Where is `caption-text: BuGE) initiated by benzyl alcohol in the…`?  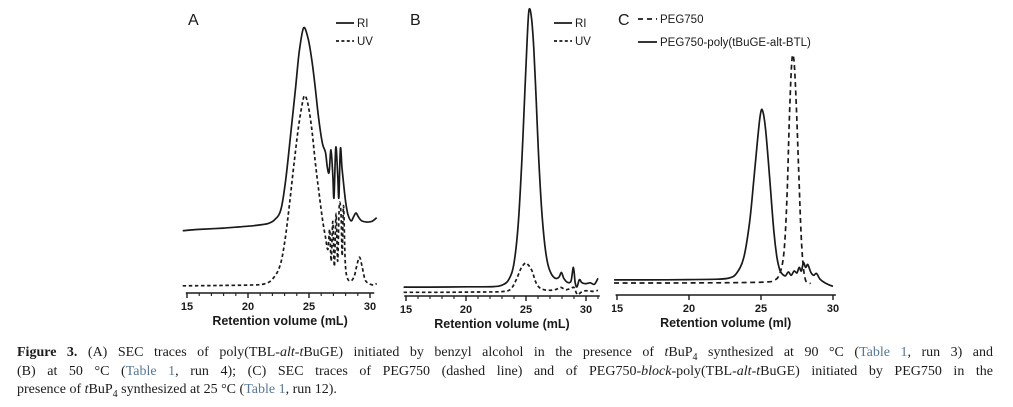
caption-text: BuGE) initiated by benzyl alcohol in the… is located at coordinates (484, 352).